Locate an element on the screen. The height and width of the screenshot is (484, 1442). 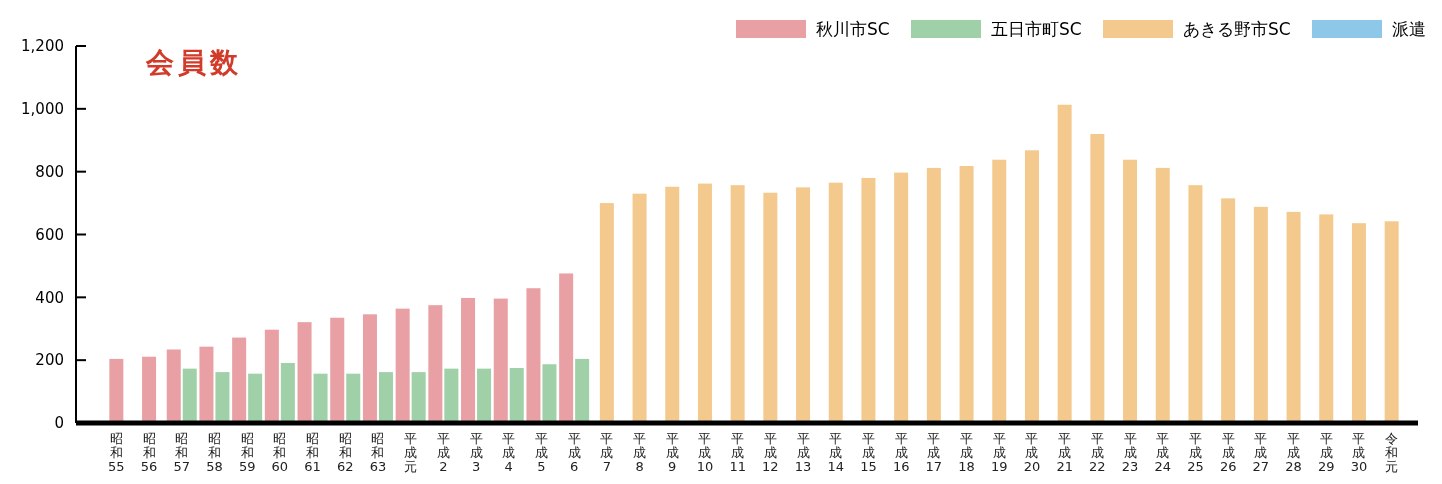
x-tick-label: 昭和57 is located at coordinates (182, 452).